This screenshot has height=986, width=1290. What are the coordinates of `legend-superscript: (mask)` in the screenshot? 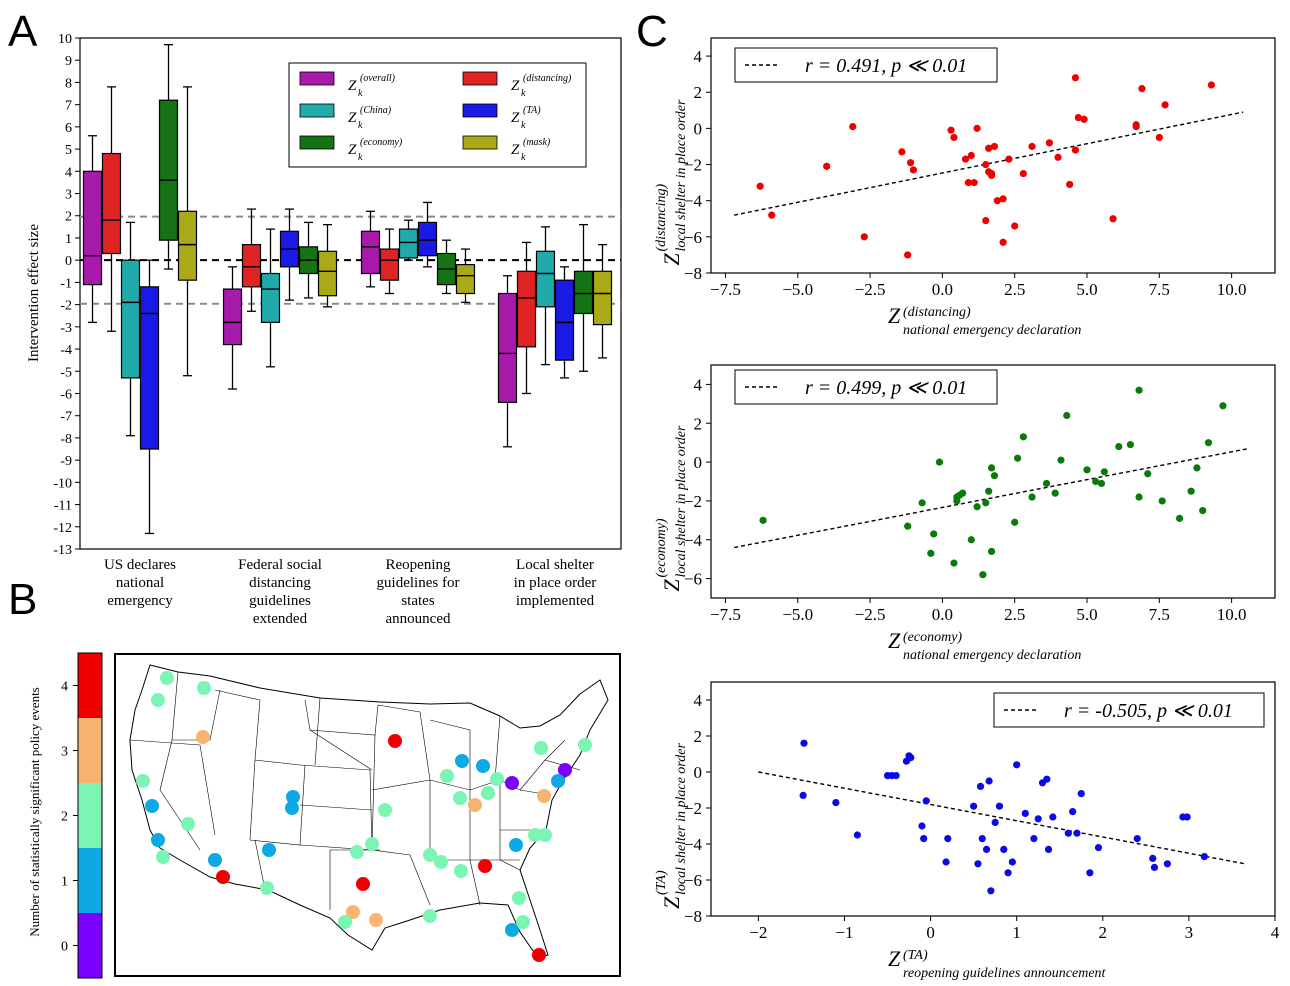 It's located at (537, 142).